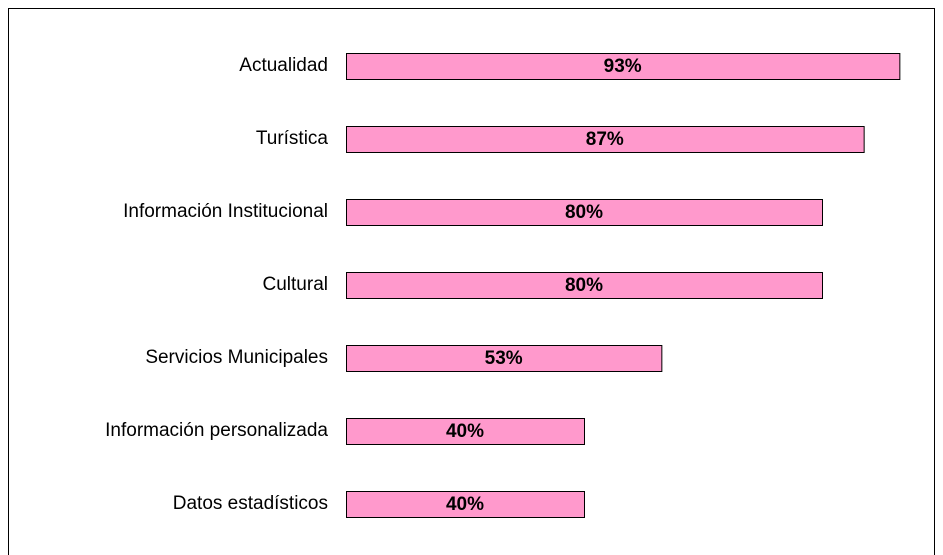  What do you see at coordinates (225, 211) in the screenshot?
I see `category-label: Información Institucional` at bounding box center [225, 211].